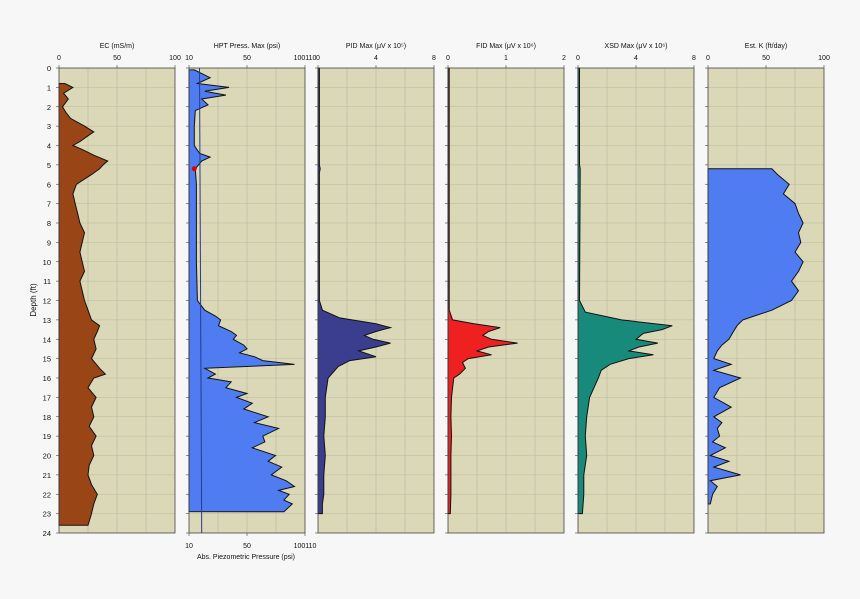  Describe the element at coordinates (47, 417) in the screenshot. I see `depth-tick-label: 18` at that location.